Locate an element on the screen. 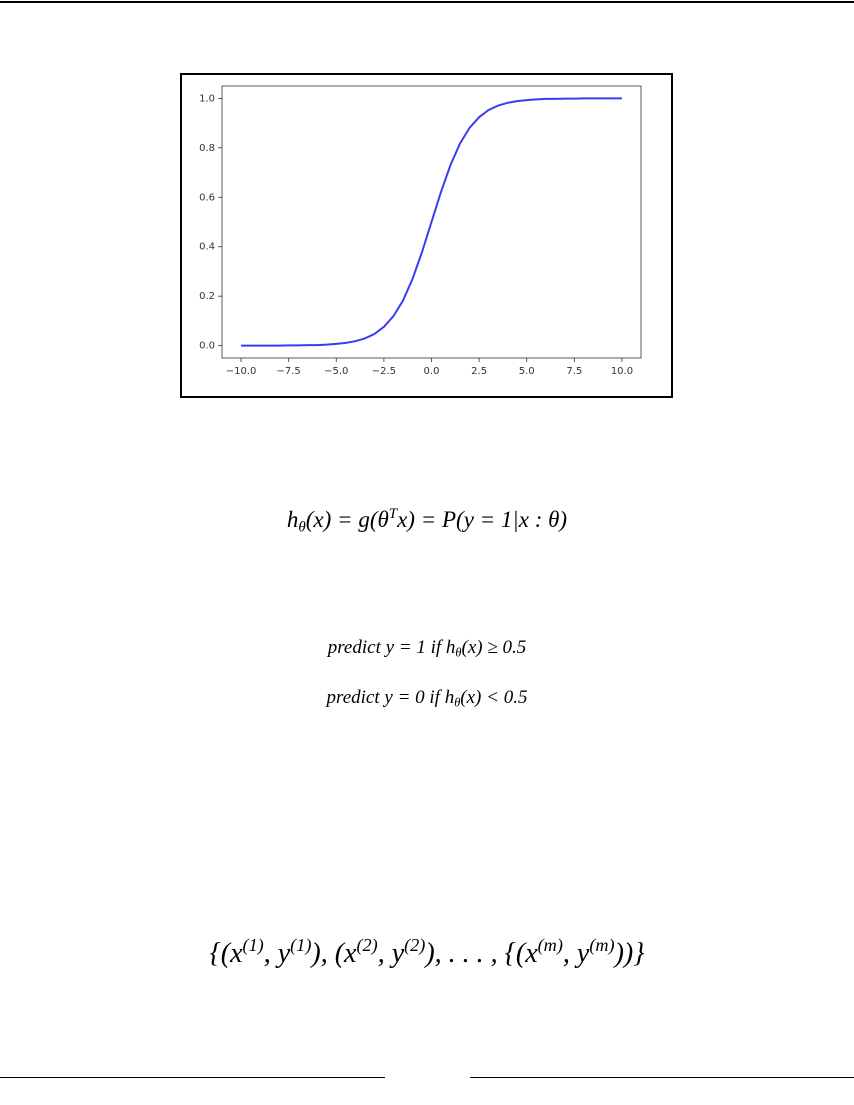  eq-text: (x) = g(θ is located at coordinates (347, 519).